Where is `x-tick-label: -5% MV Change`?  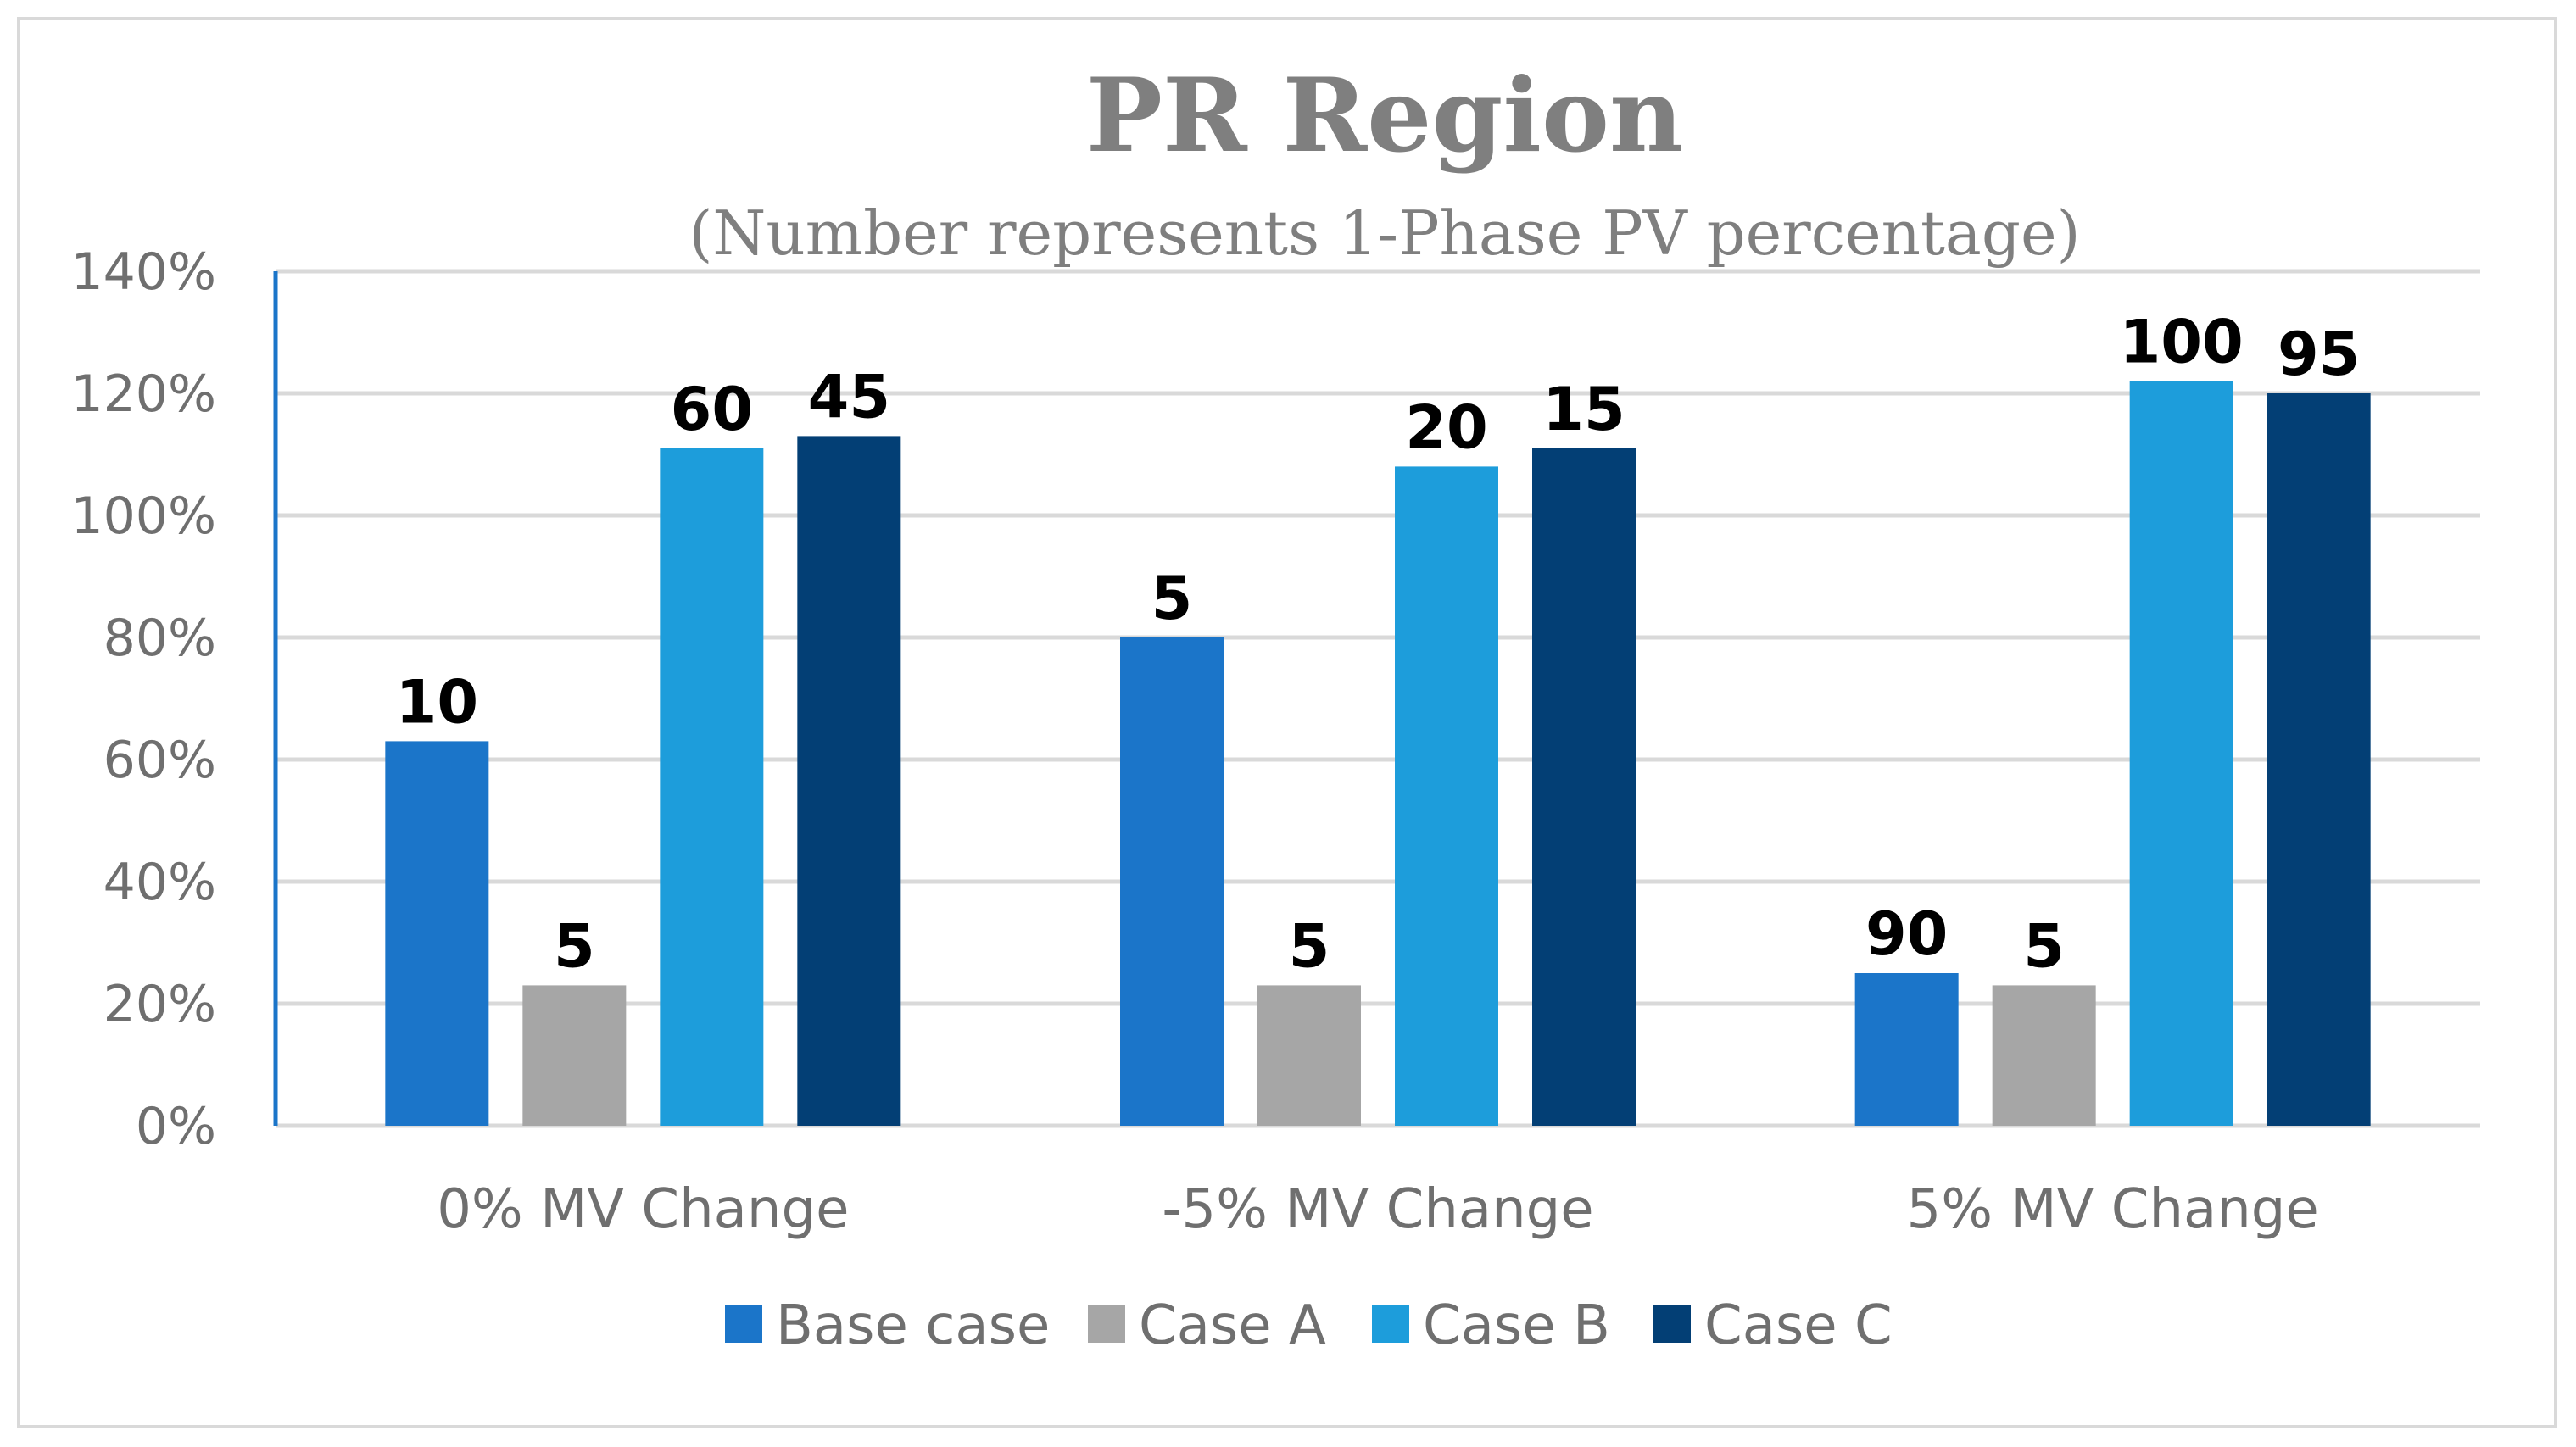
x-tick-label: -5% MV Change is located at coordinates (1377, 1209).